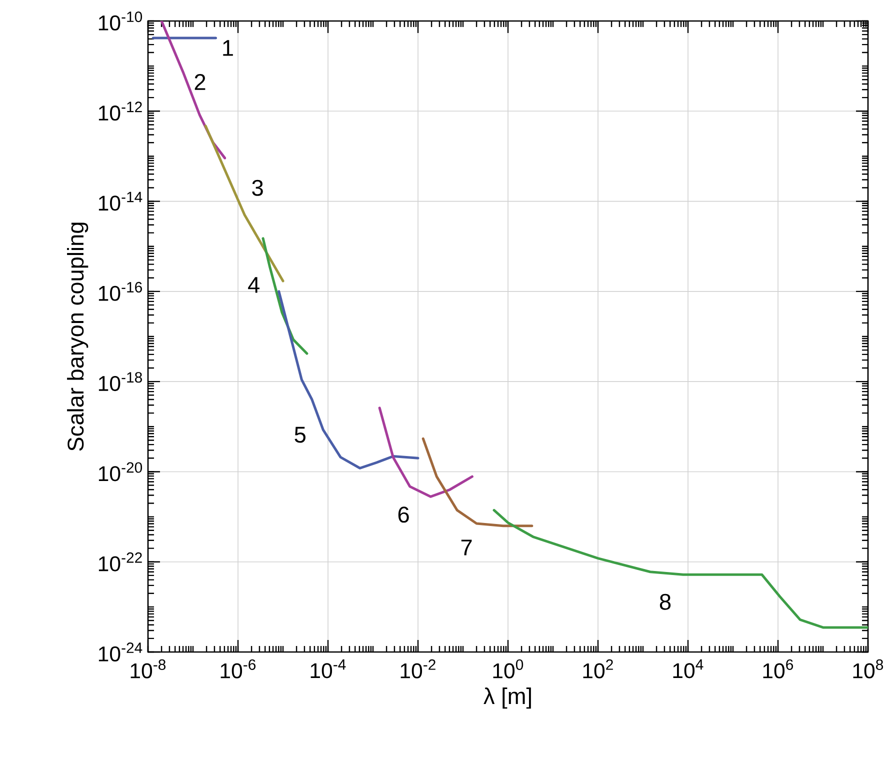 This screenshot has height=757, width=894. What do you see at coordinates (120, 291) in the screenshot?
I see `y-tick-label: 10$^{-16}$` at bounding box center [120, 291].